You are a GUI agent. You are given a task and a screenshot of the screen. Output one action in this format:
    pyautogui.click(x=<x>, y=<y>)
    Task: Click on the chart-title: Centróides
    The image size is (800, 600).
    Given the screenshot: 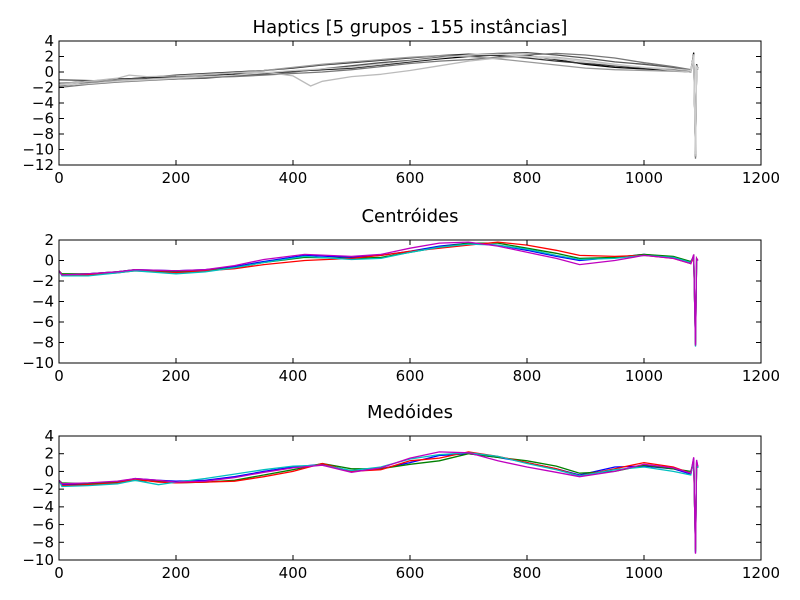 What is the action you would take?
    pyautogui.click(x=409, y=216)
    